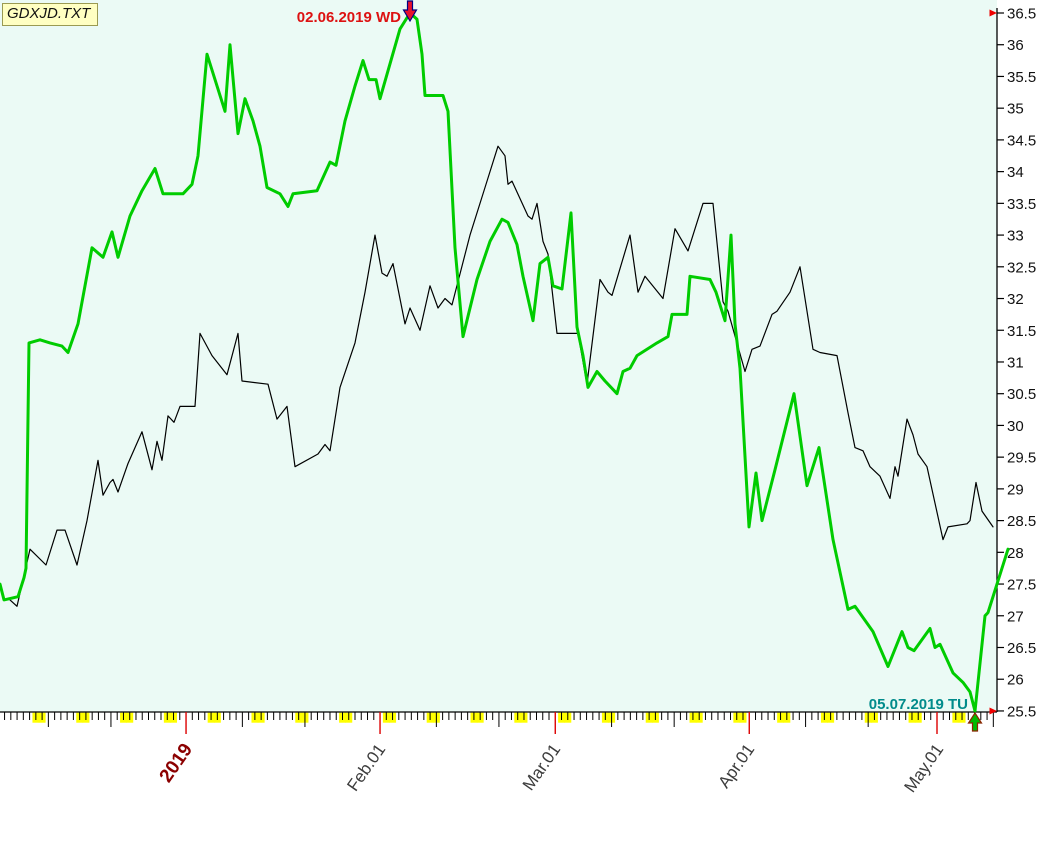  What do you see at coordinates (1021, 394) in the screenshot?
I see `svg-text: 30.5` at bounding box center [1021, 394].